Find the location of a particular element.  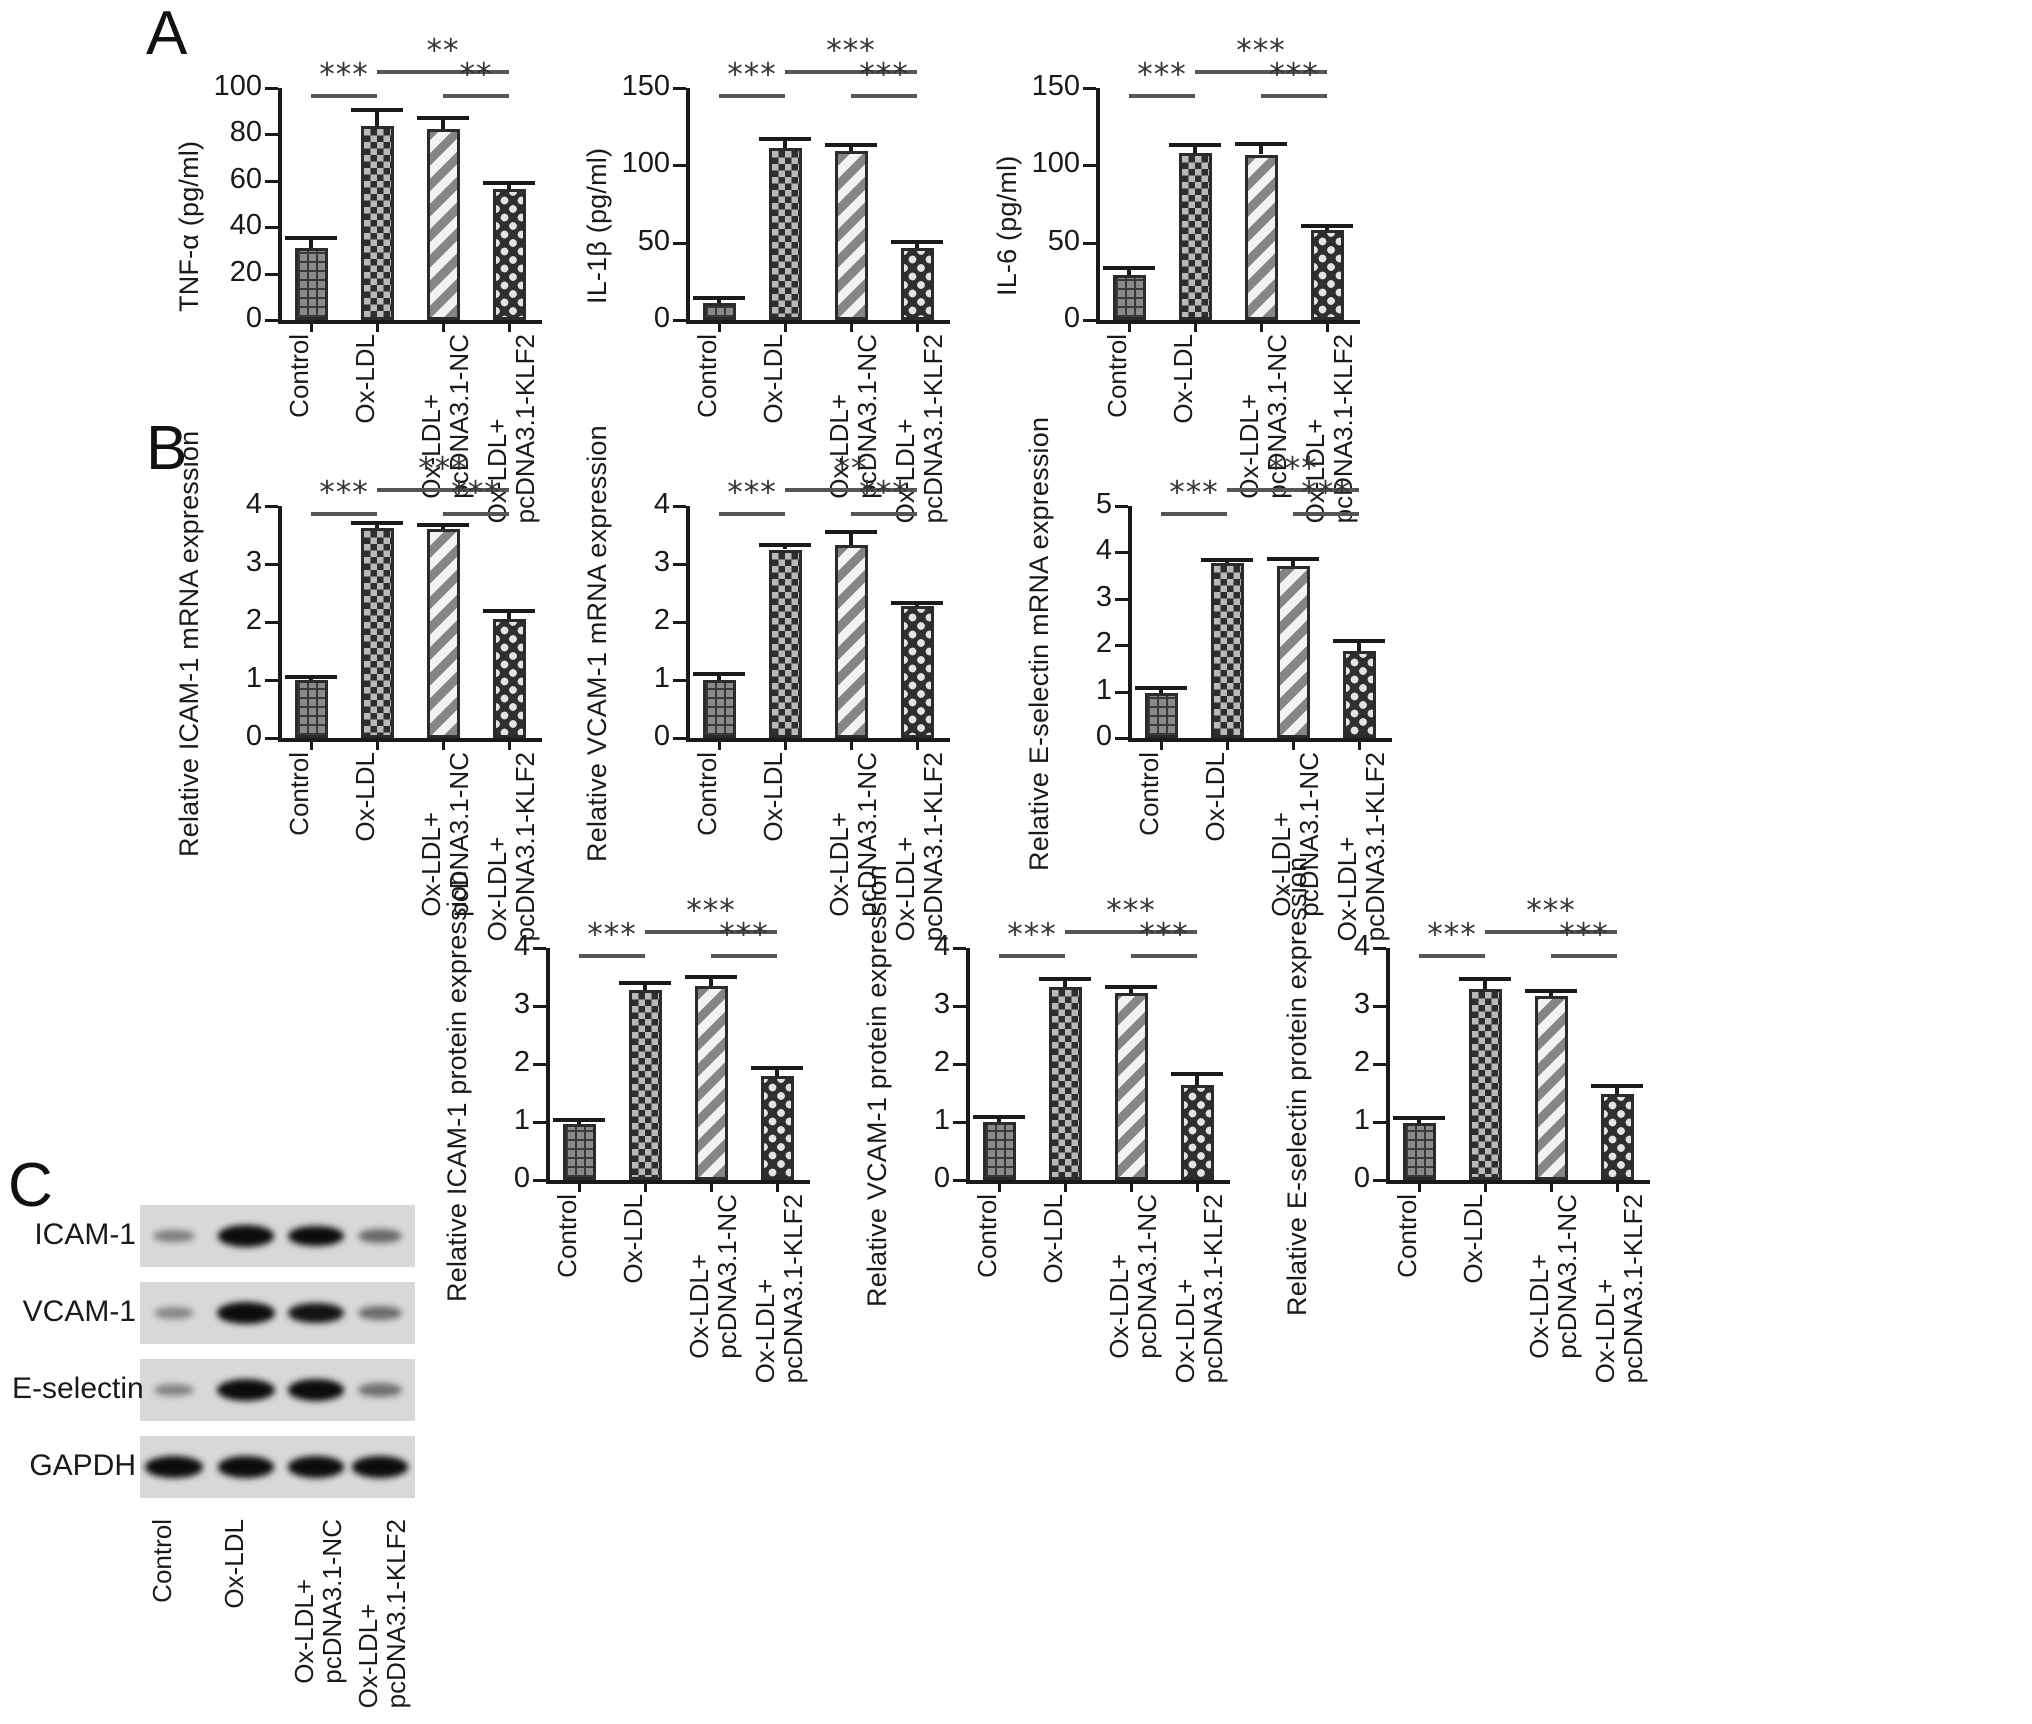

blot-lane-label-2: Ox-LDL+ pcDNA3.1-NC is located at coordinates (318, 1601).